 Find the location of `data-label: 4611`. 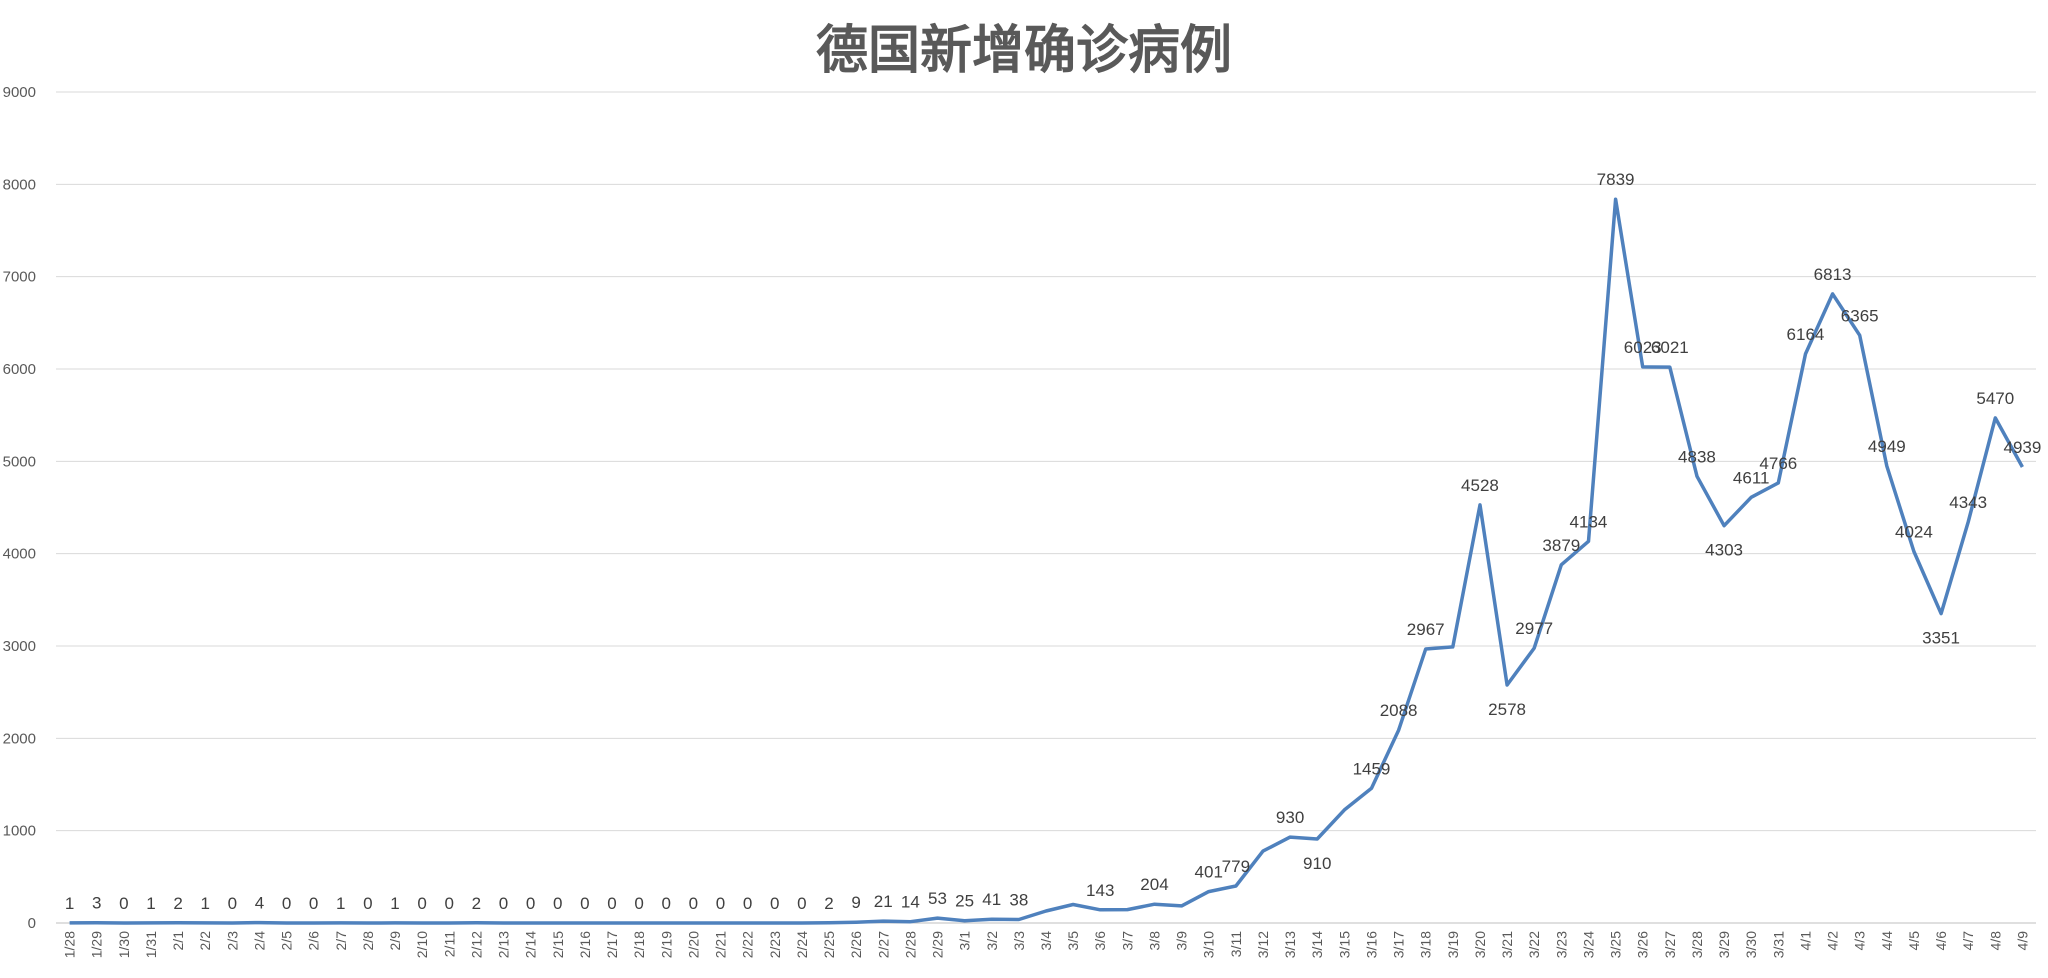

data-label: 4611 is located at coordinates (1751, 477).